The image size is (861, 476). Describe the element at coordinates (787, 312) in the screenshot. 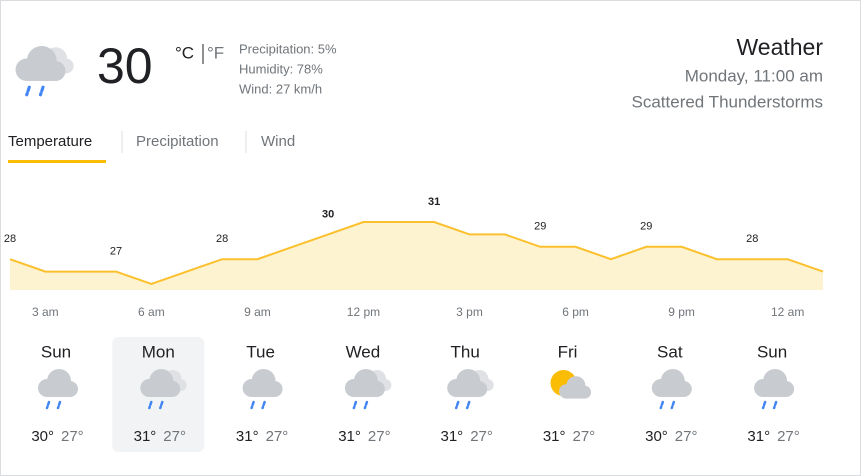

I see `x-tick-label: 12 am` at that location.